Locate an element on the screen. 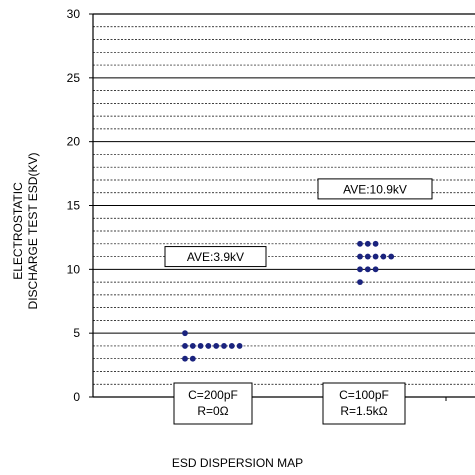  y-axis-label: ELECTROSTATIC DISCHARGE TEST ESD(KV) is located at coordinates (26, 231).